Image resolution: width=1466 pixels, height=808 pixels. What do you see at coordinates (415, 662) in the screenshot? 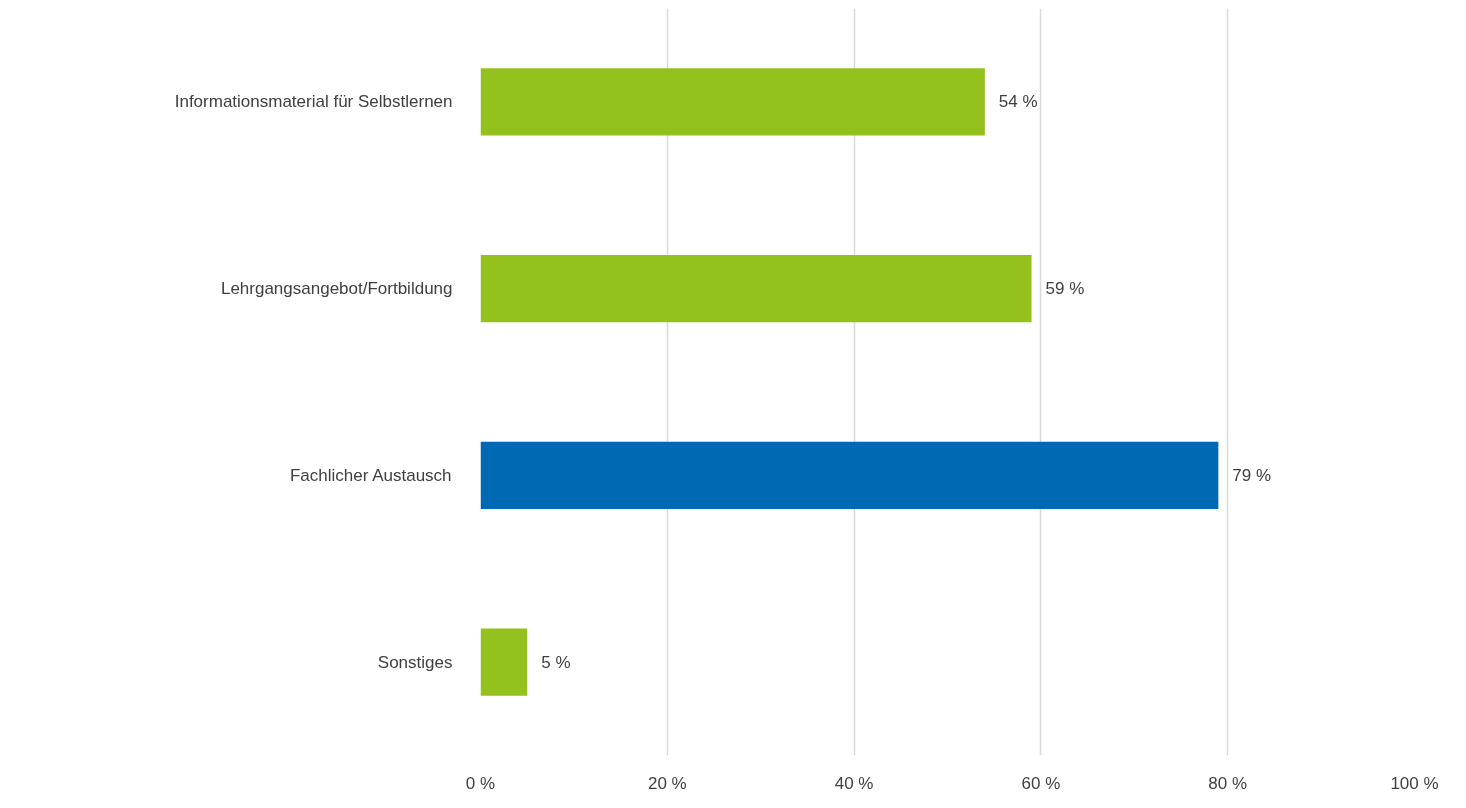
I see `y-tick-label: Sonstiges` at bounding box center [415, 662].